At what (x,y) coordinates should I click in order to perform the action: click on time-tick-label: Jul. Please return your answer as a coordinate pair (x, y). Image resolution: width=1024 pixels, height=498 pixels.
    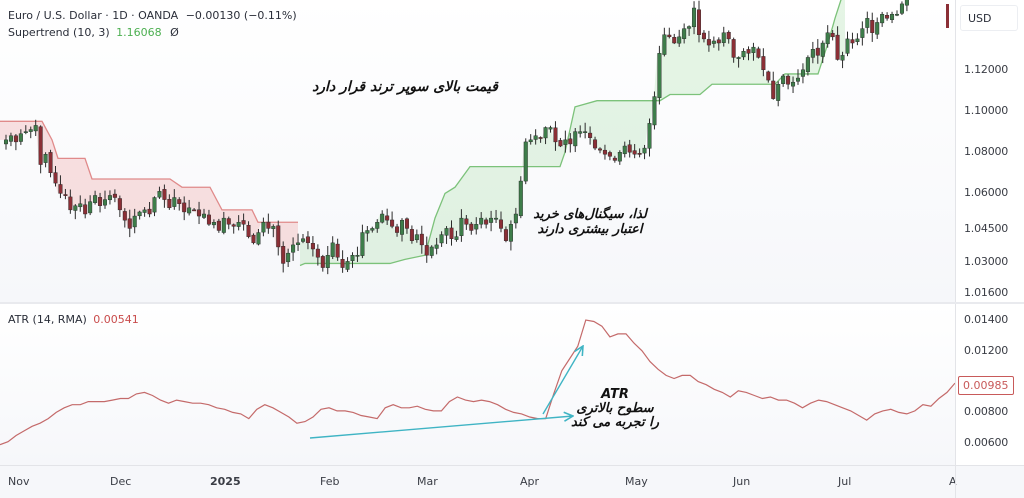
    Looking at the image, I should click on (845, 481).